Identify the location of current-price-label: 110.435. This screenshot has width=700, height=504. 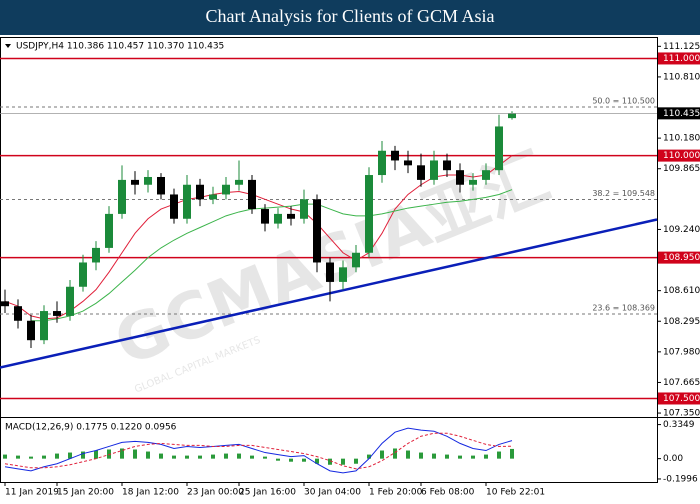
(681, 114).